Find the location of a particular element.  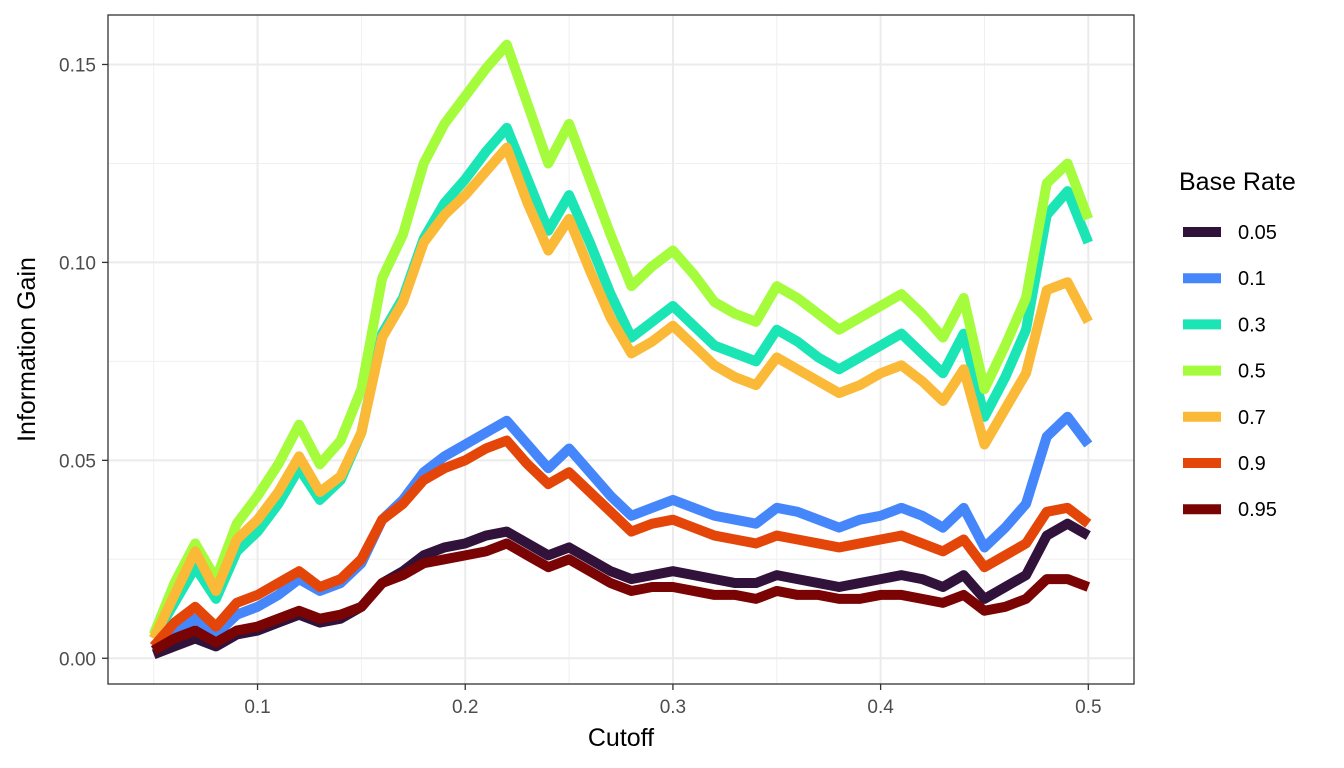

y-tick-label: 0.05 is located at coordinates (77, 461).